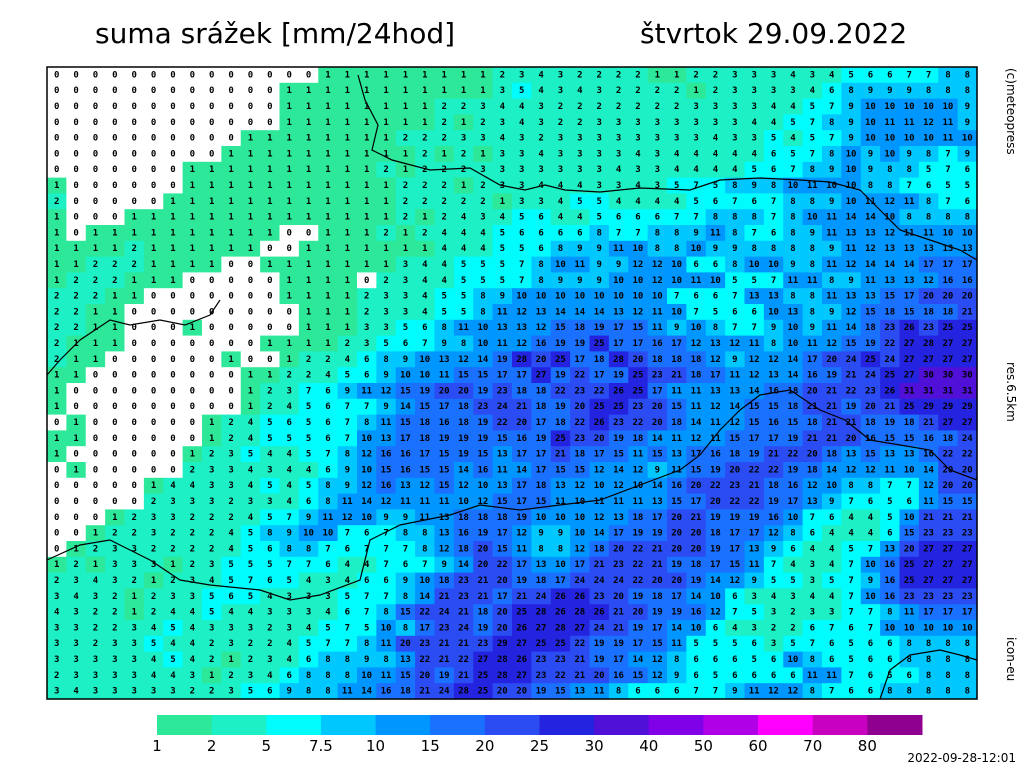 This screenshot has width=1024, height=768. What do you see at coordinates (541, 597) in the screenshot?
I see `cell-value: 24` at bounding box center [541, 597].